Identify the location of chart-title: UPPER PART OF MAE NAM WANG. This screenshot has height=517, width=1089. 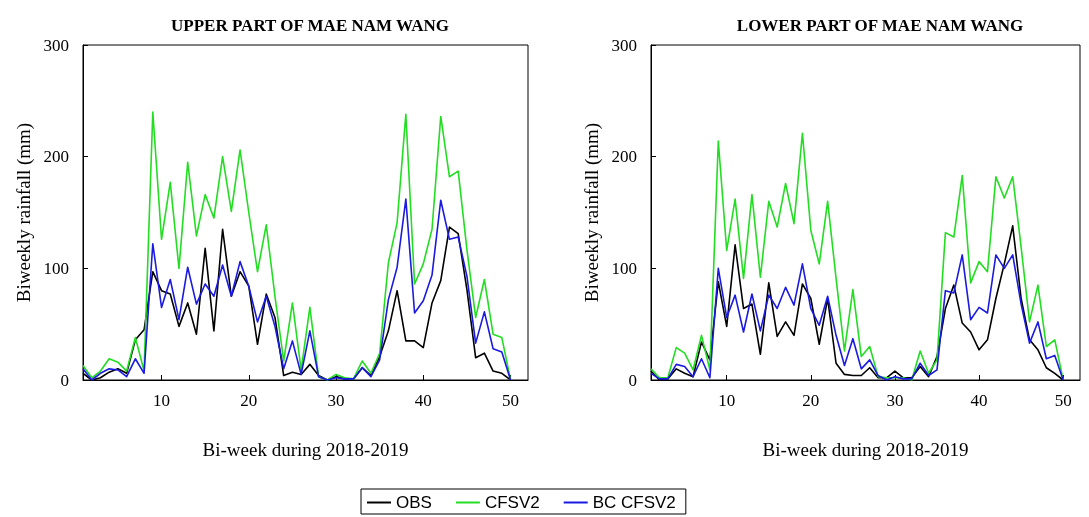
(310, 25).